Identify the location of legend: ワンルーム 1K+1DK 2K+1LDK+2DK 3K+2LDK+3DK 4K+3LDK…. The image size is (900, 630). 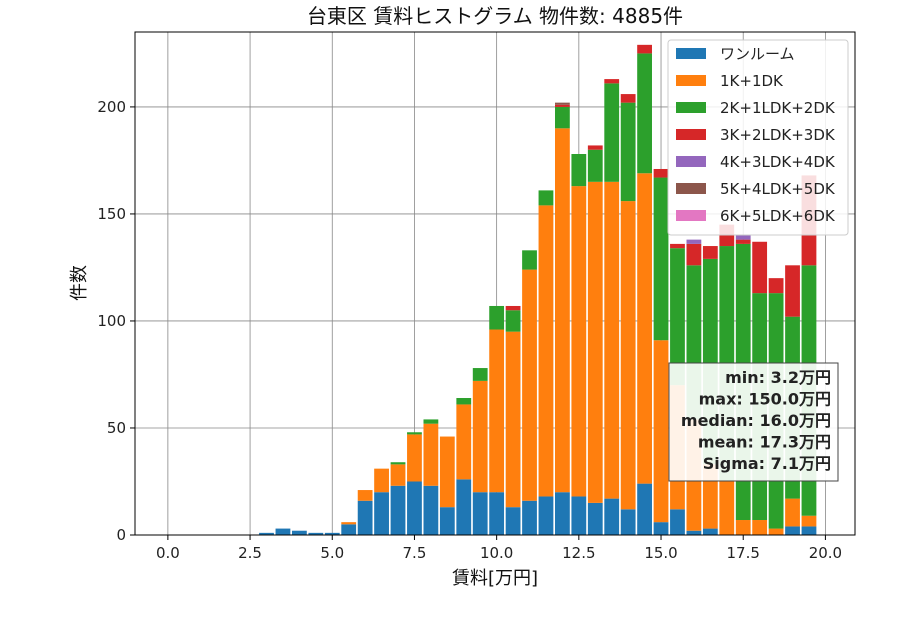
(758, 137).